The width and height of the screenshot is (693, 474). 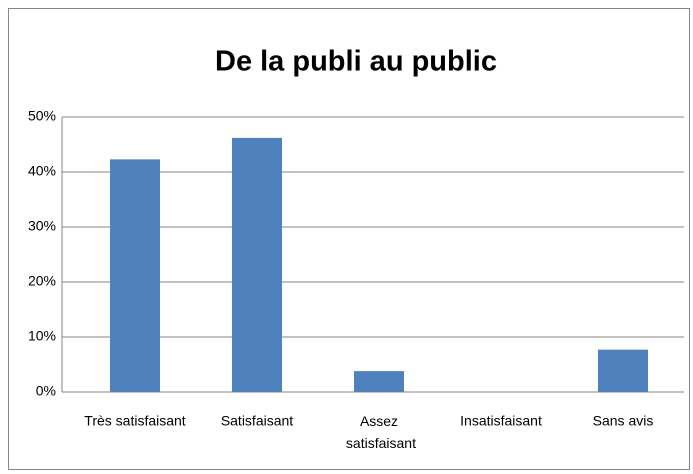 I want to click on y-tick-label: 40%, so click(x=42, y=171).